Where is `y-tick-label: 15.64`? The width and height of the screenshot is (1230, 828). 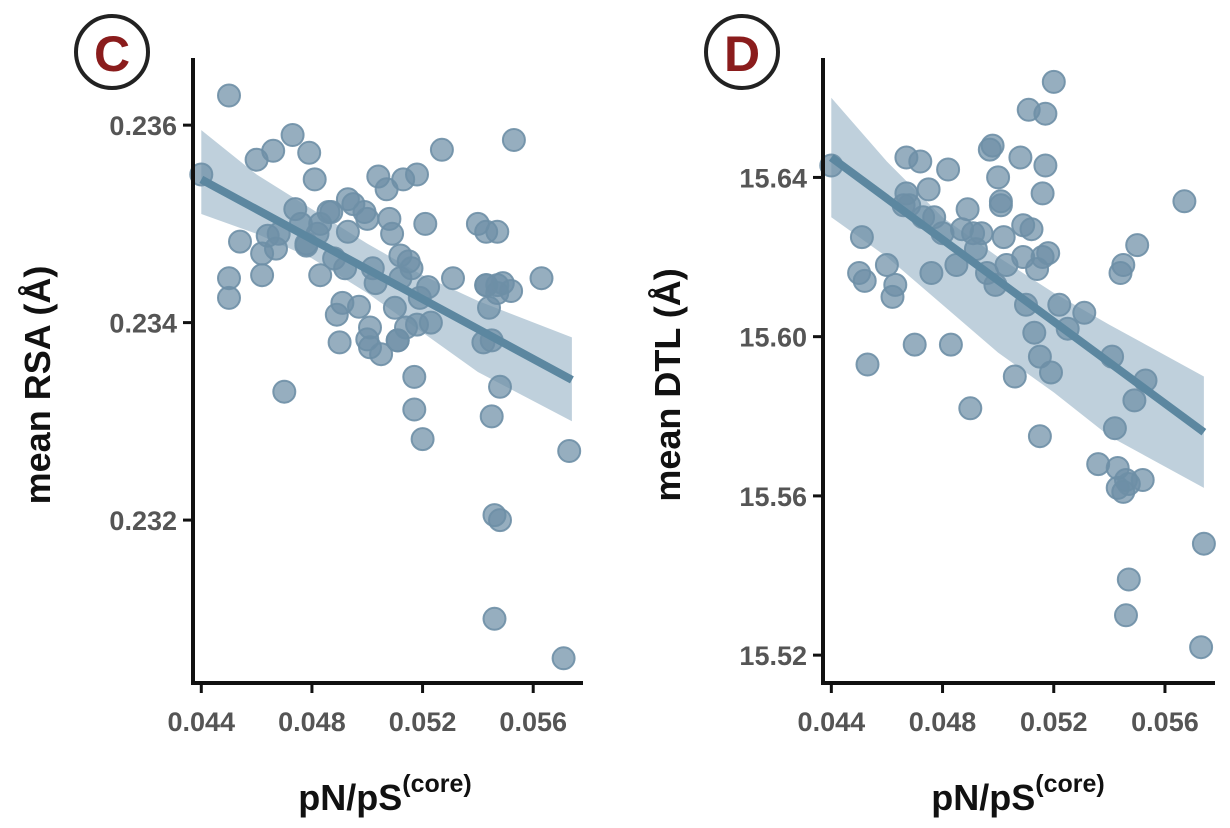 y-tick-label: 15.64 is located at coordinates (773, 178).